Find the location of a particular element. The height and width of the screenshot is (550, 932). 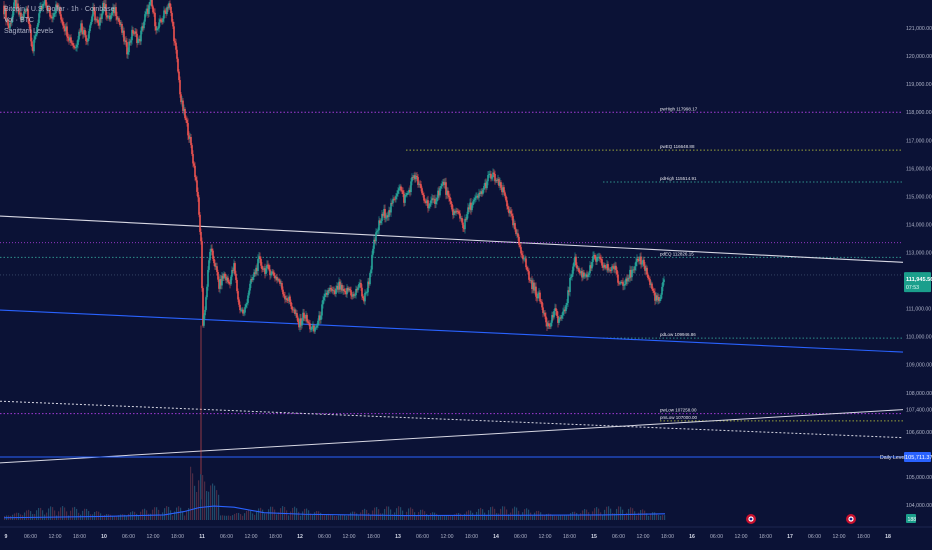

x-tick-label: 12:00 is located at coordinates (251, 537).